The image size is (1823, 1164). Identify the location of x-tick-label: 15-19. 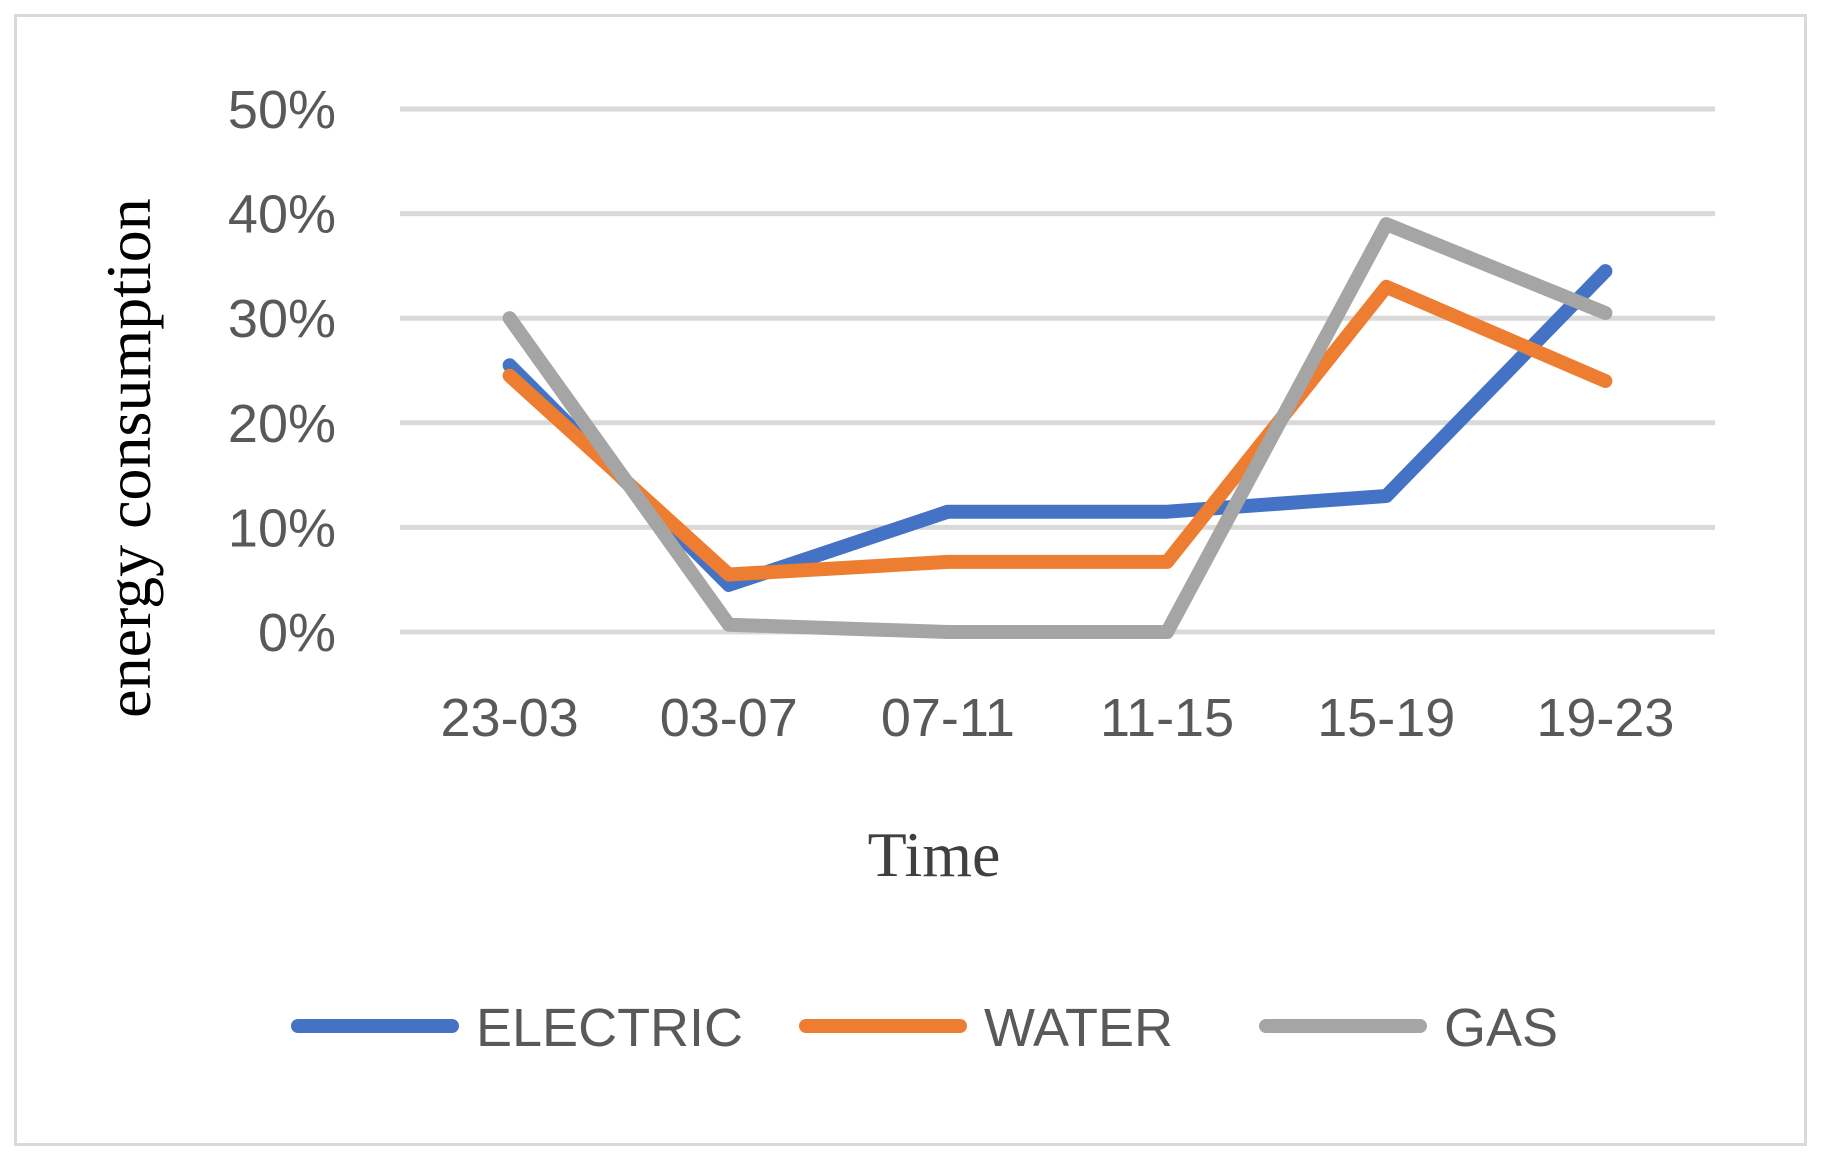
(1386, 718).